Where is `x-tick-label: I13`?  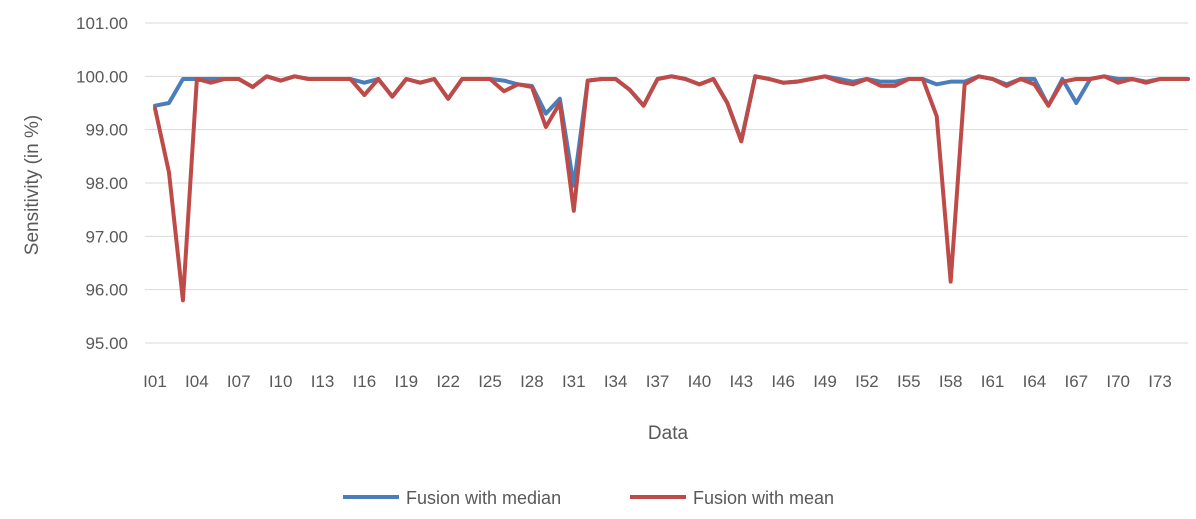 x-tick-label: I13 is located at coordinates (323, 381).